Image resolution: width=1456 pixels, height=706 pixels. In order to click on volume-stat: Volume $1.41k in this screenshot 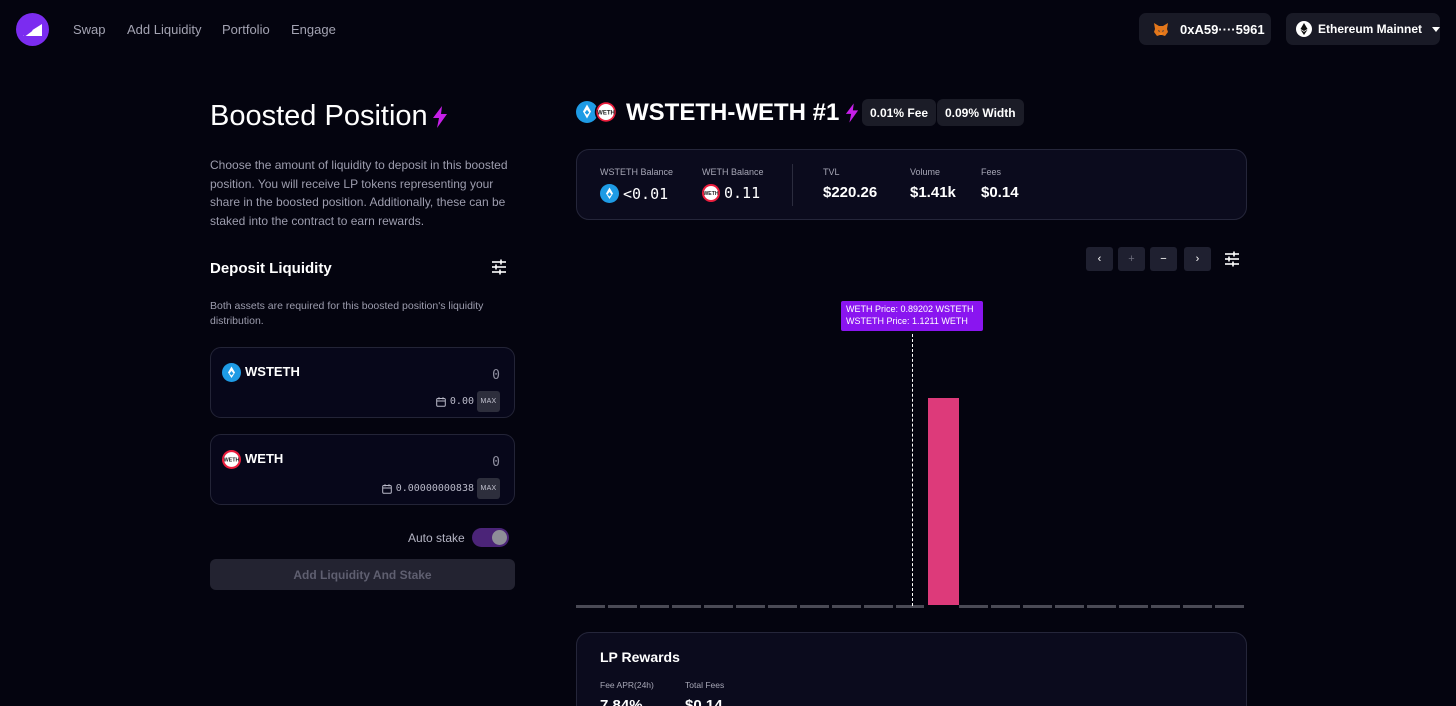, I will do `click(933, 184)`.